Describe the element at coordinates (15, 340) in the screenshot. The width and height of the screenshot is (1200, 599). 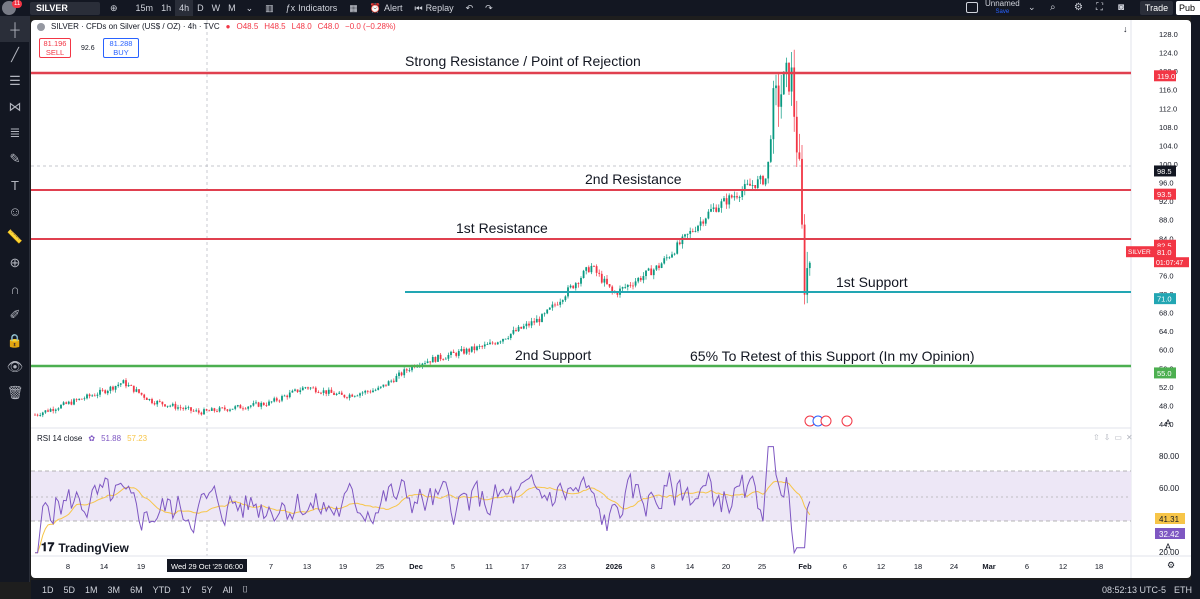
I see `lock-icon: 🔒` at that location.